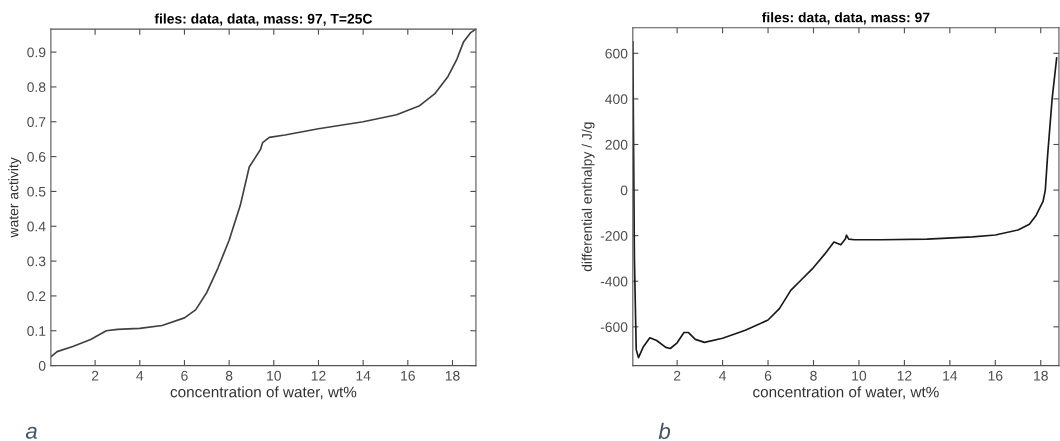 The height and width of the screenshot is (441, 1060). I want to click on y-tick-label: -600, so click(614, 327).